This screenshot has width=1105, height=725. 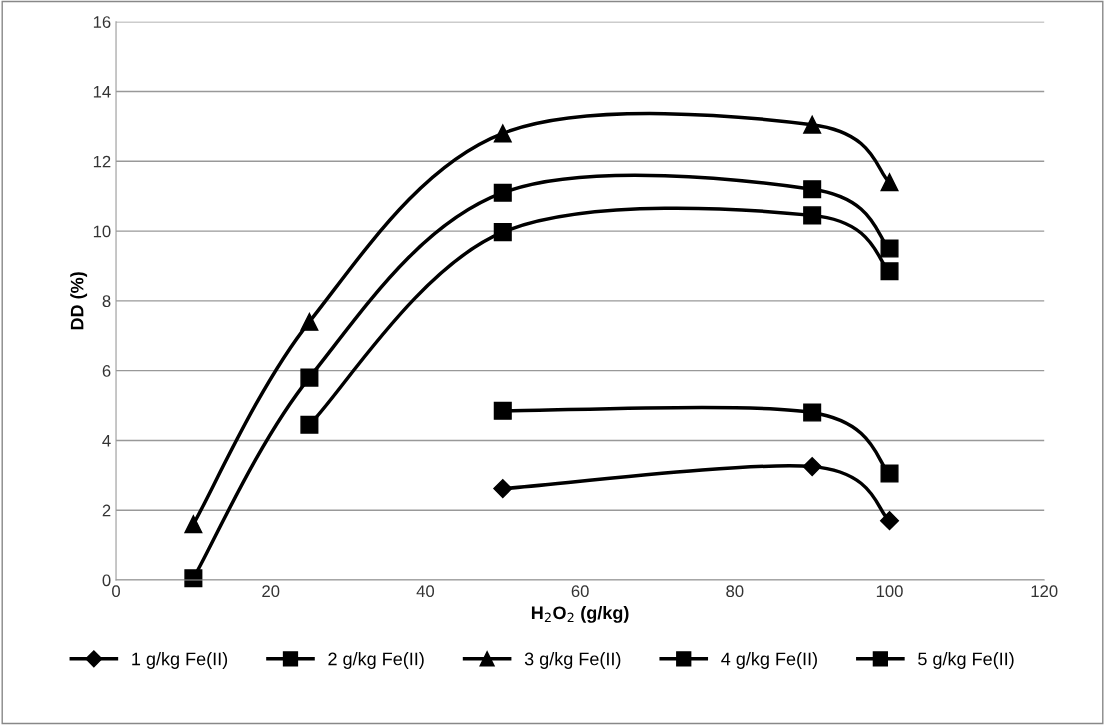 What do you see at coordinates (102, 231) in the screenshot?
I see `y-tick-label: 10` at bounding box center [102, 231].